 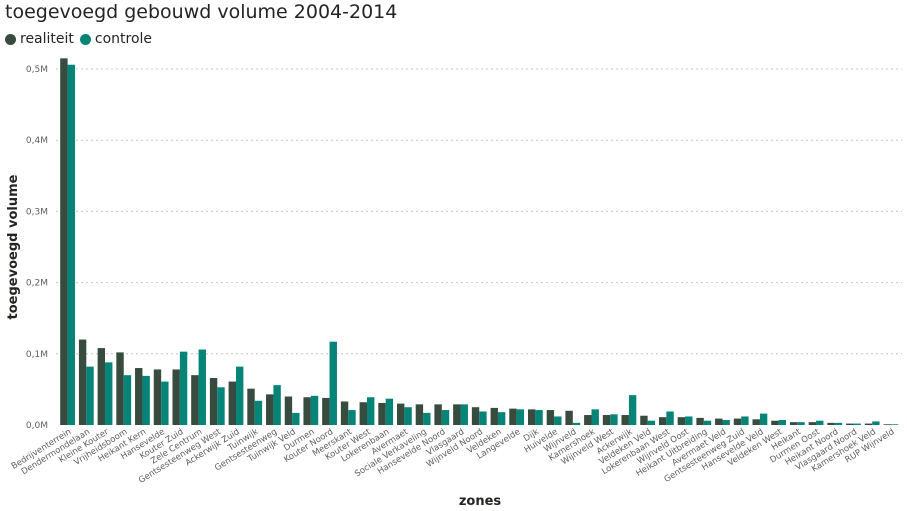 I want to click on y-tick-label: 0,3M, so click(x=37, y=212).